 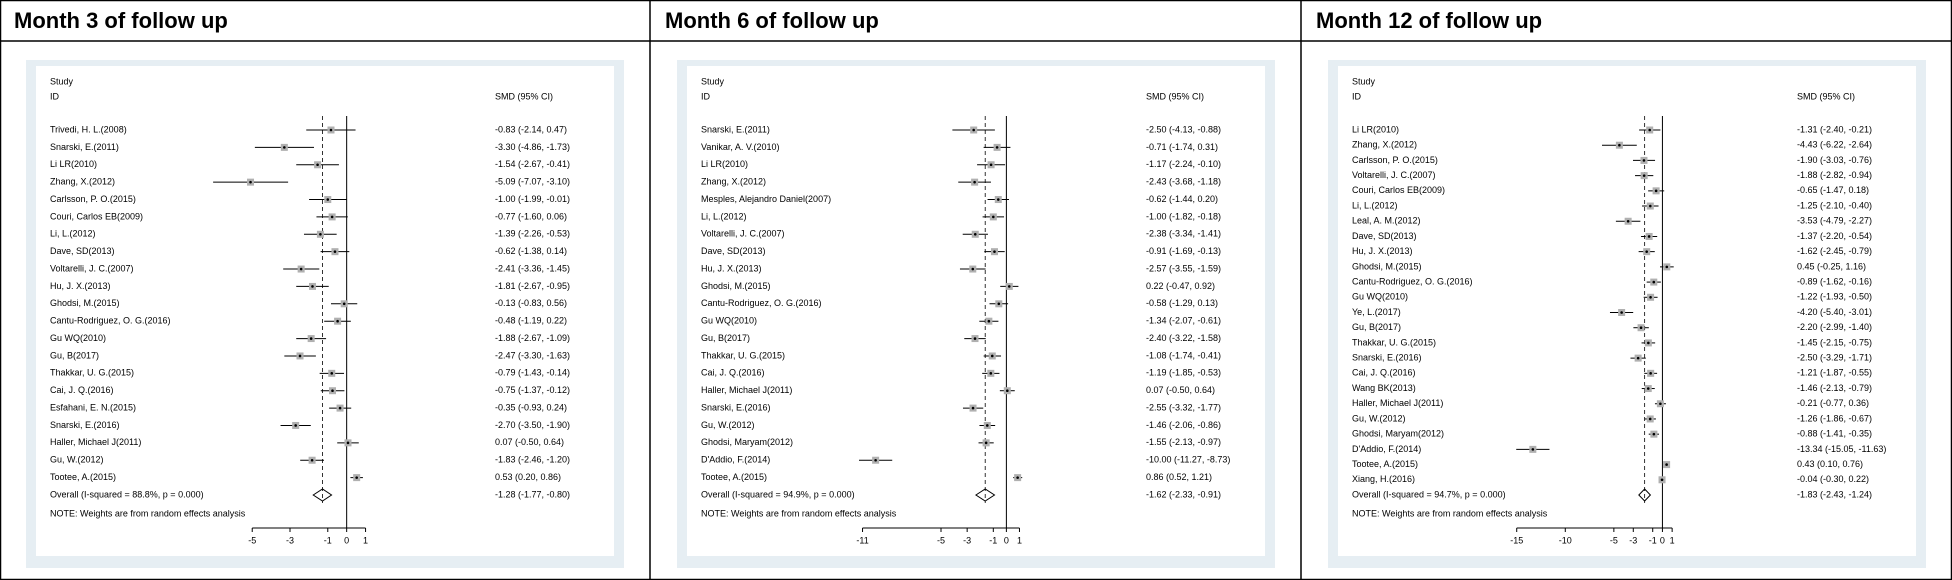 What do you see at coordinates (532, 390) in the screenshot?
I see `effect-label: -0.75 (-1.37, -0.12)` at bounding box center [532, 390].